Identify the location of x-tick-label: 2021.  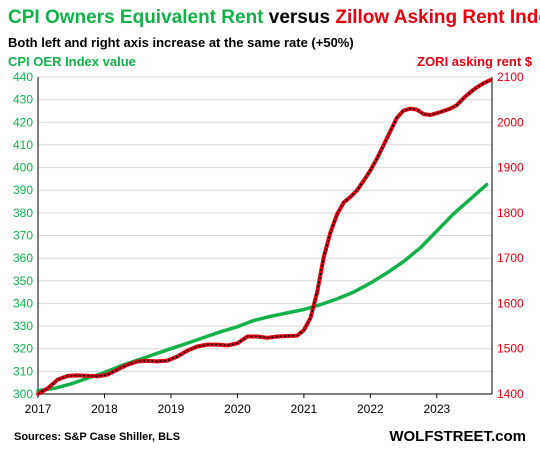
(304, 409).